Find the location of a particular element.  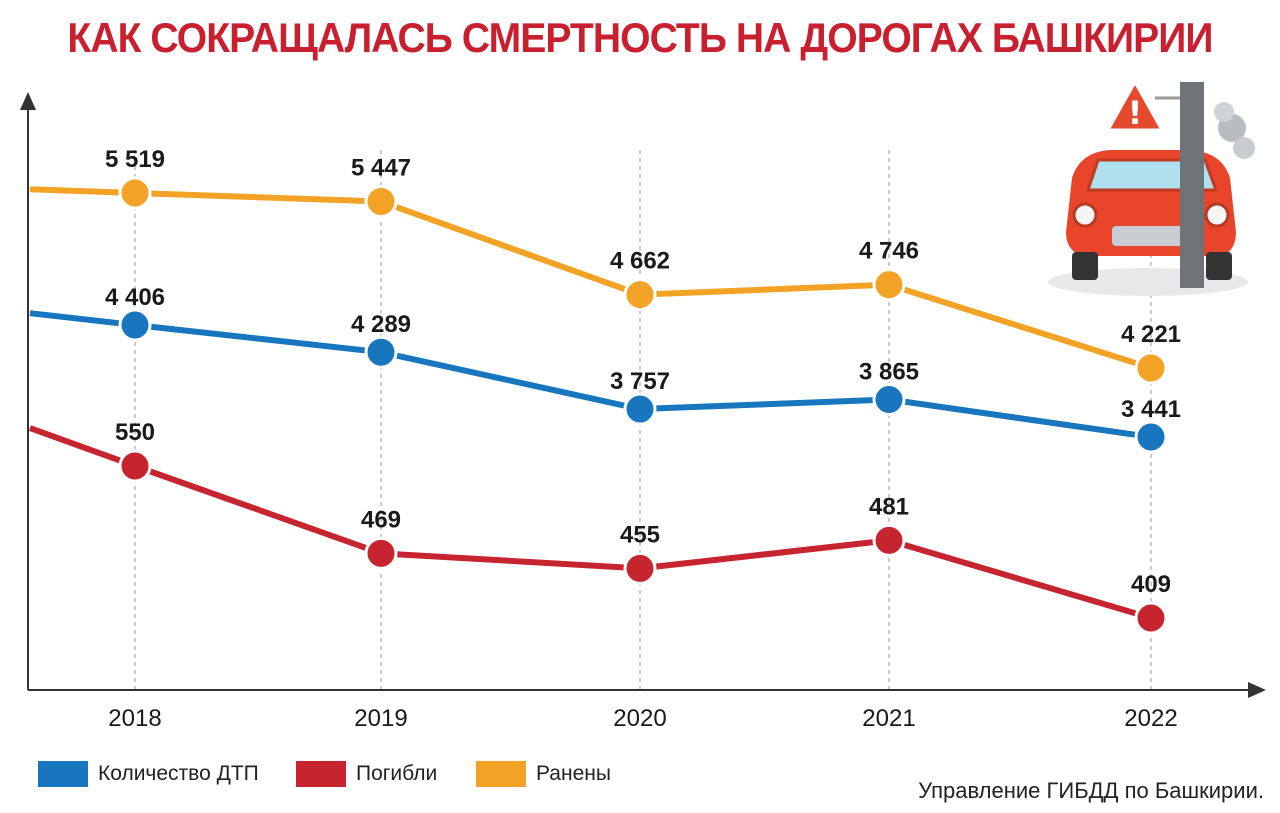

source-note: Управление ГИБДД по Башкирии. is located at coordinates (1091, 790).